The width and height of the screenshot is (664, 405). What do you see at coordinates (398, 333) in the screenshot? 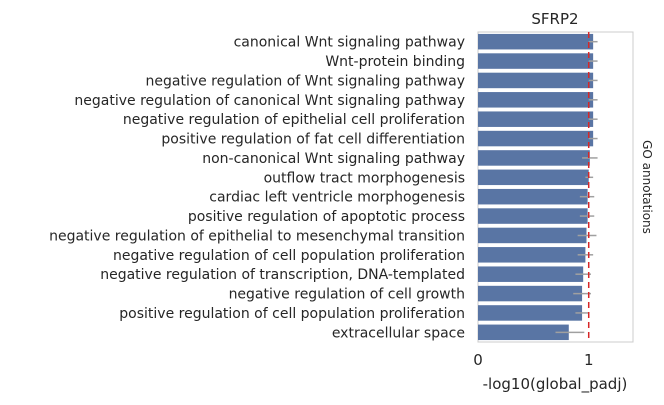
I see `category-label: extracellular space` at bounding box center [398, 333].